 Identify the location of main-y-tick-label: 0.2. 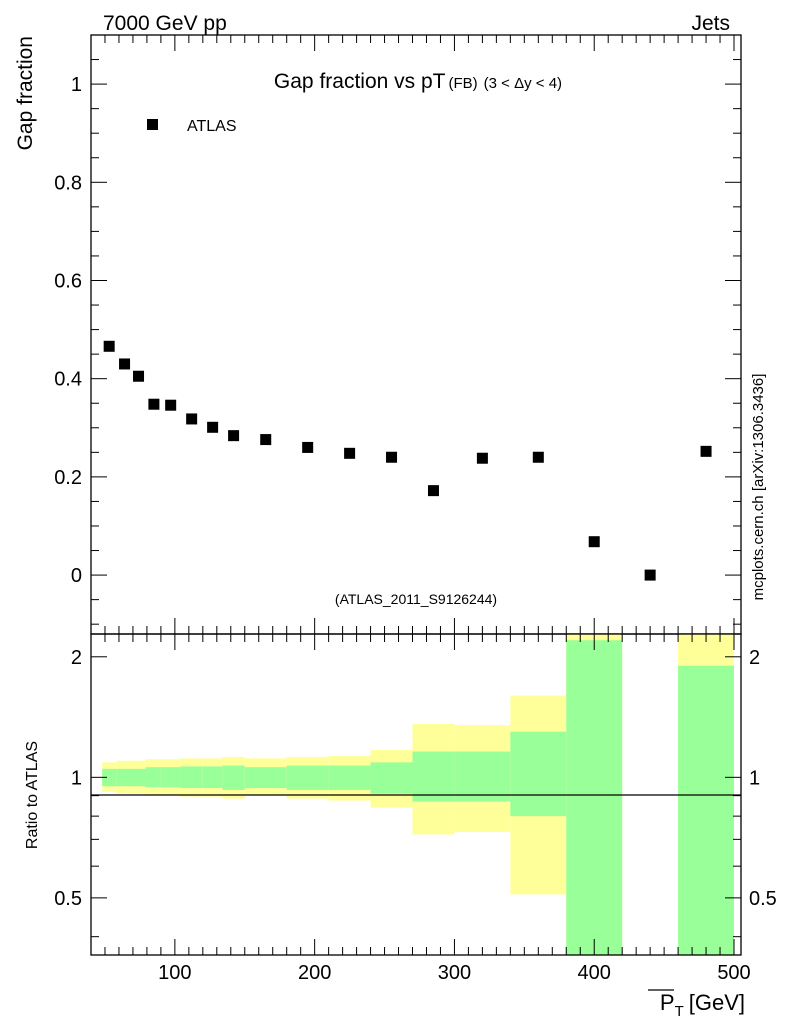
(68, 478).